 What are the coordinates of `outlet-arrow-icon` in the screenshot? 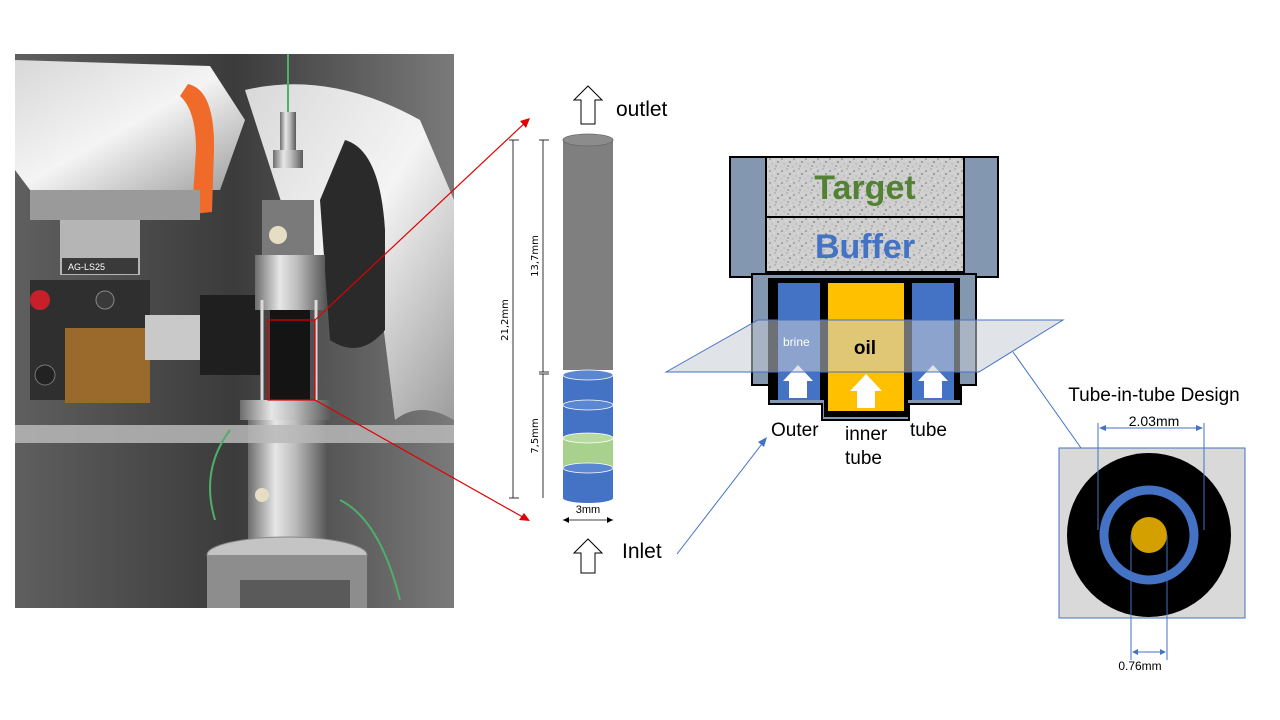 It's located at (588, 105).